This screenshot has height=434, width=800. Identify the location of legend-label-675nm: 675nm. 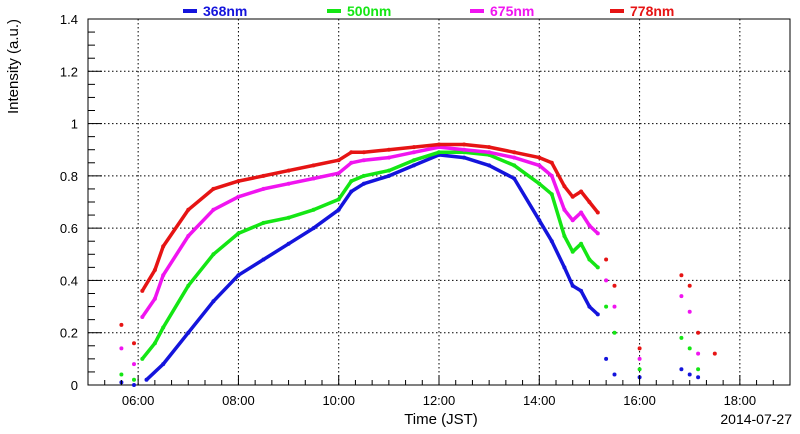
(512, 11).